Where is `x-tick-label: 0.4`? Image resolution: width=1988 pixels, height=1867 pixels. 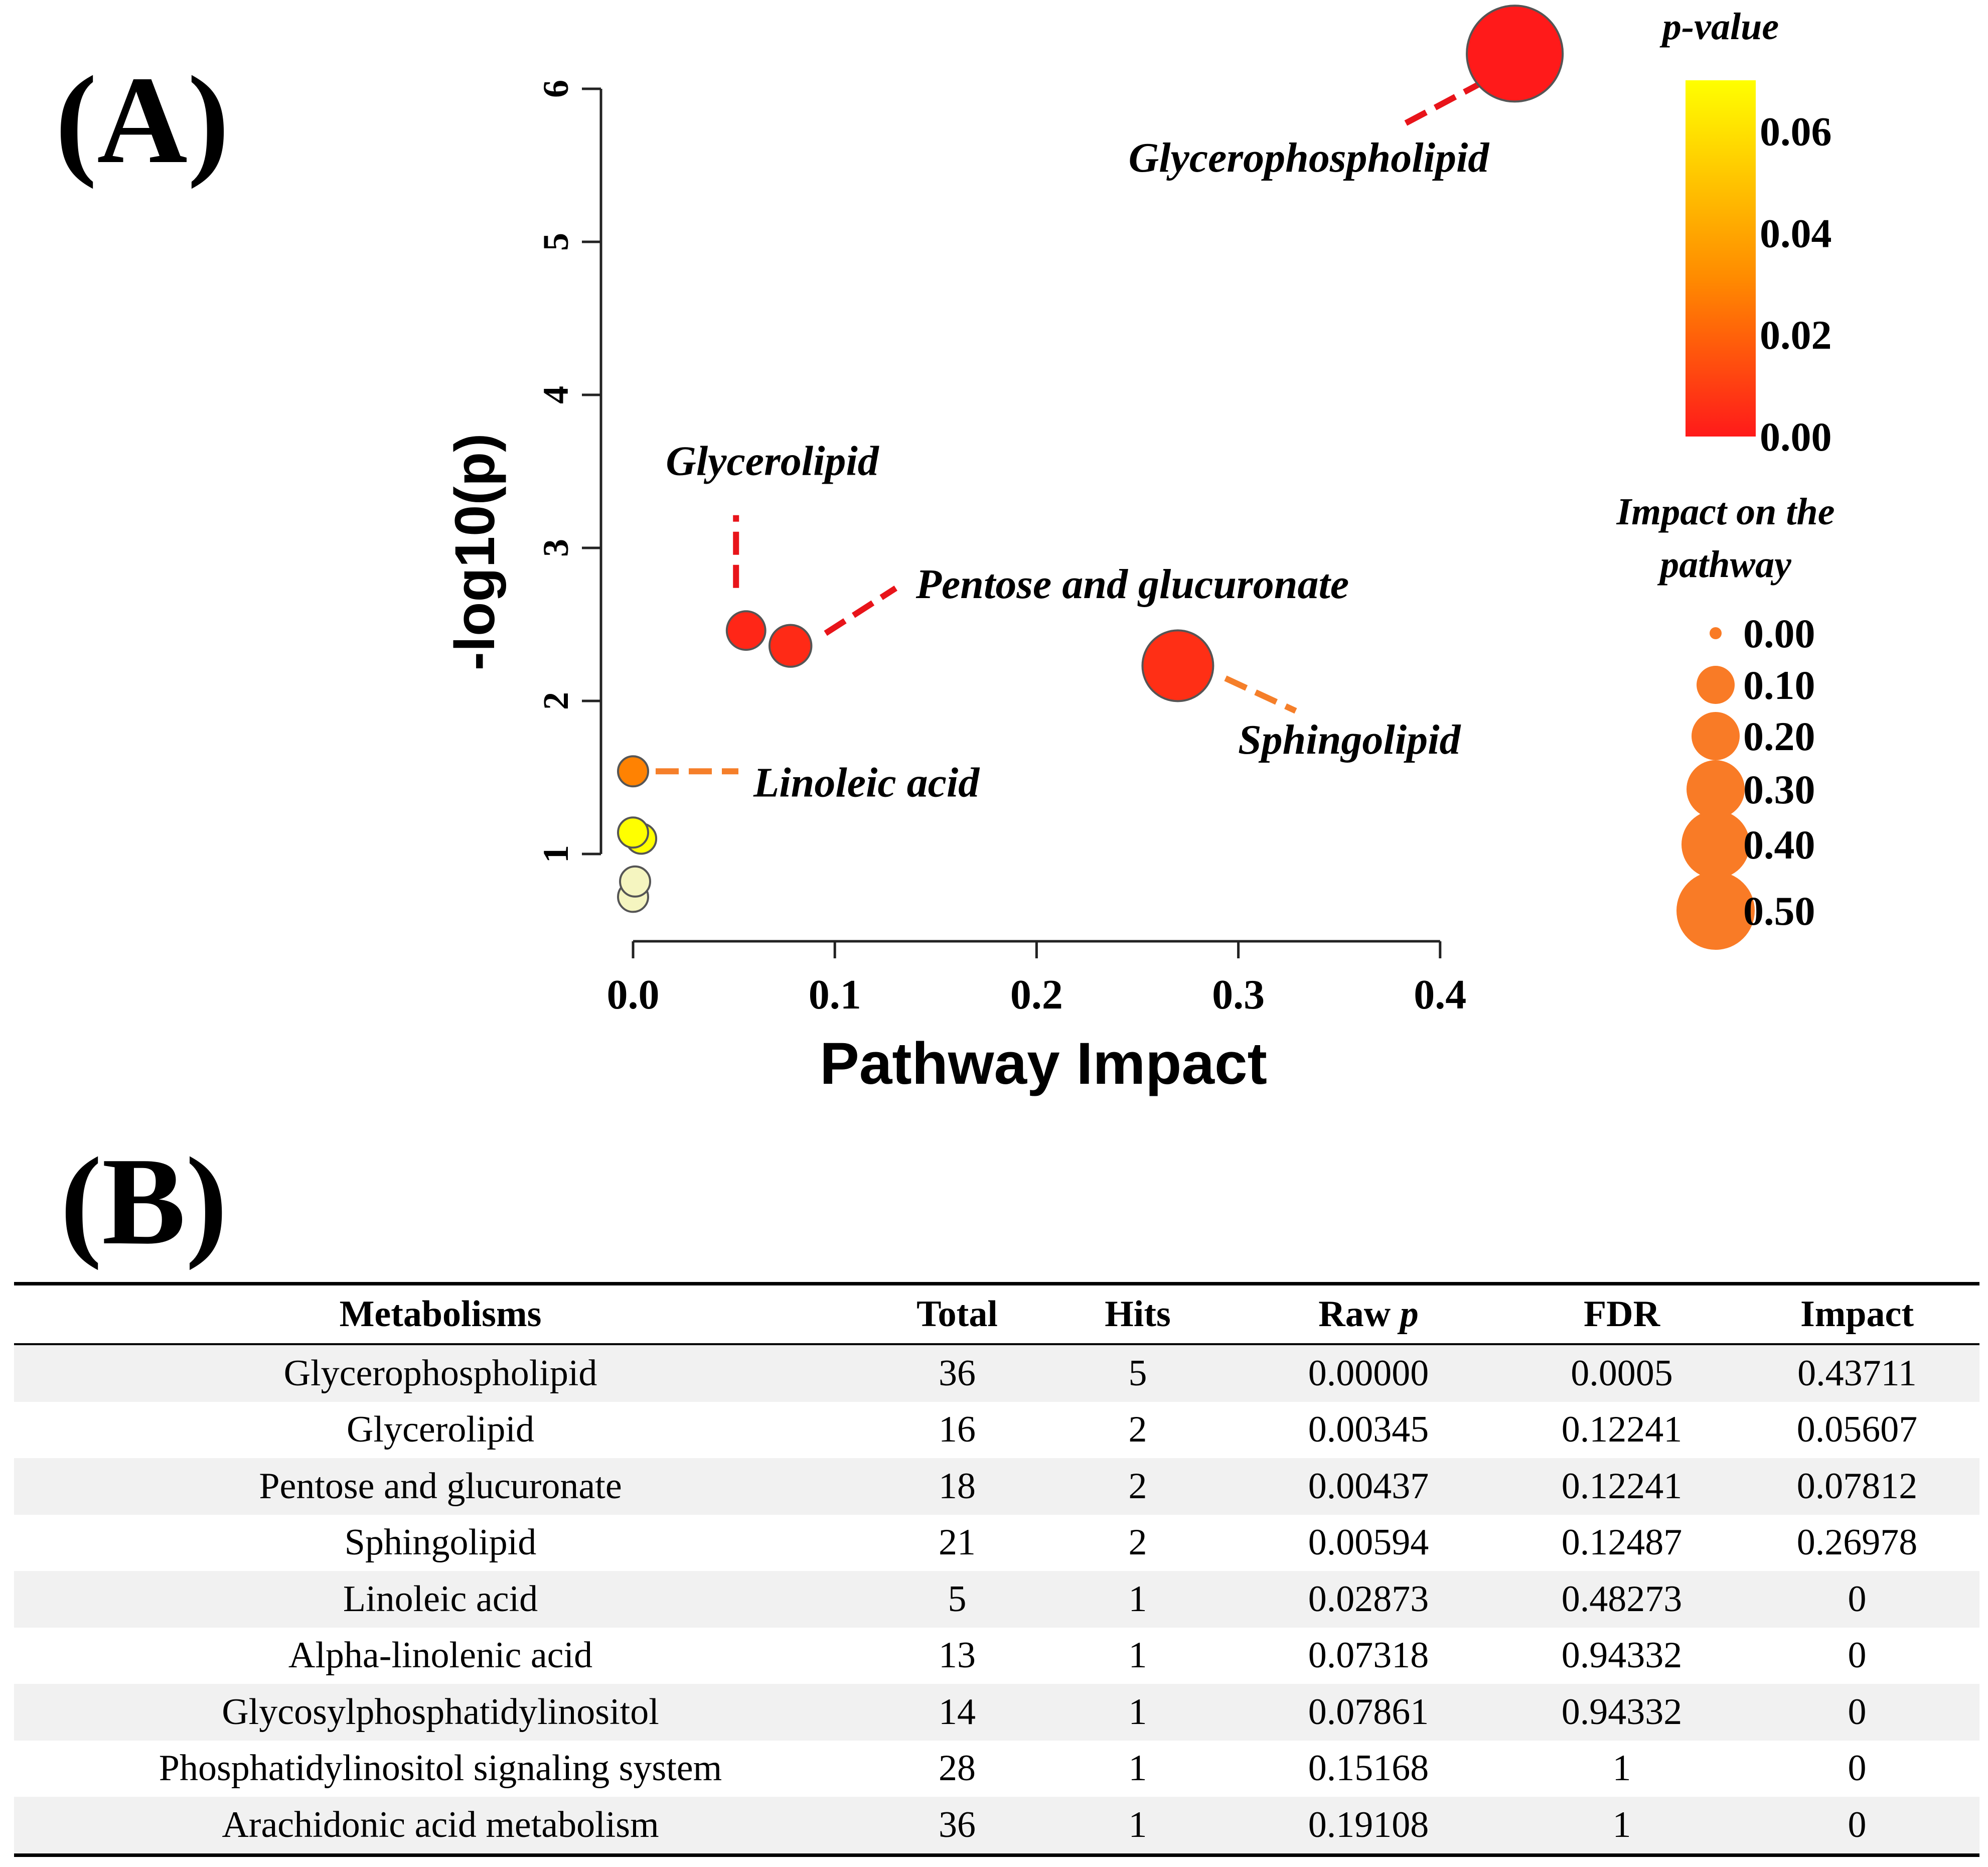 x-tick-label: 0.4 is located at coordinates (1440, 994).